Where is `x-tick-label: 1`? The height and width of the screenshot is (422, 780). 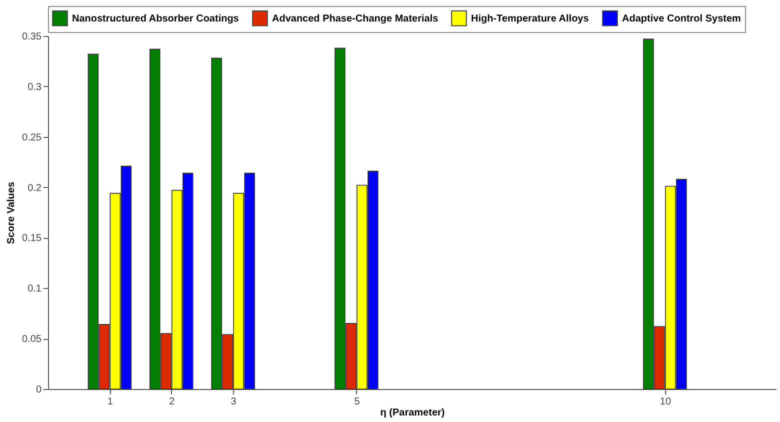 x-tick-label: 1 is located at coordinates (110, 402).